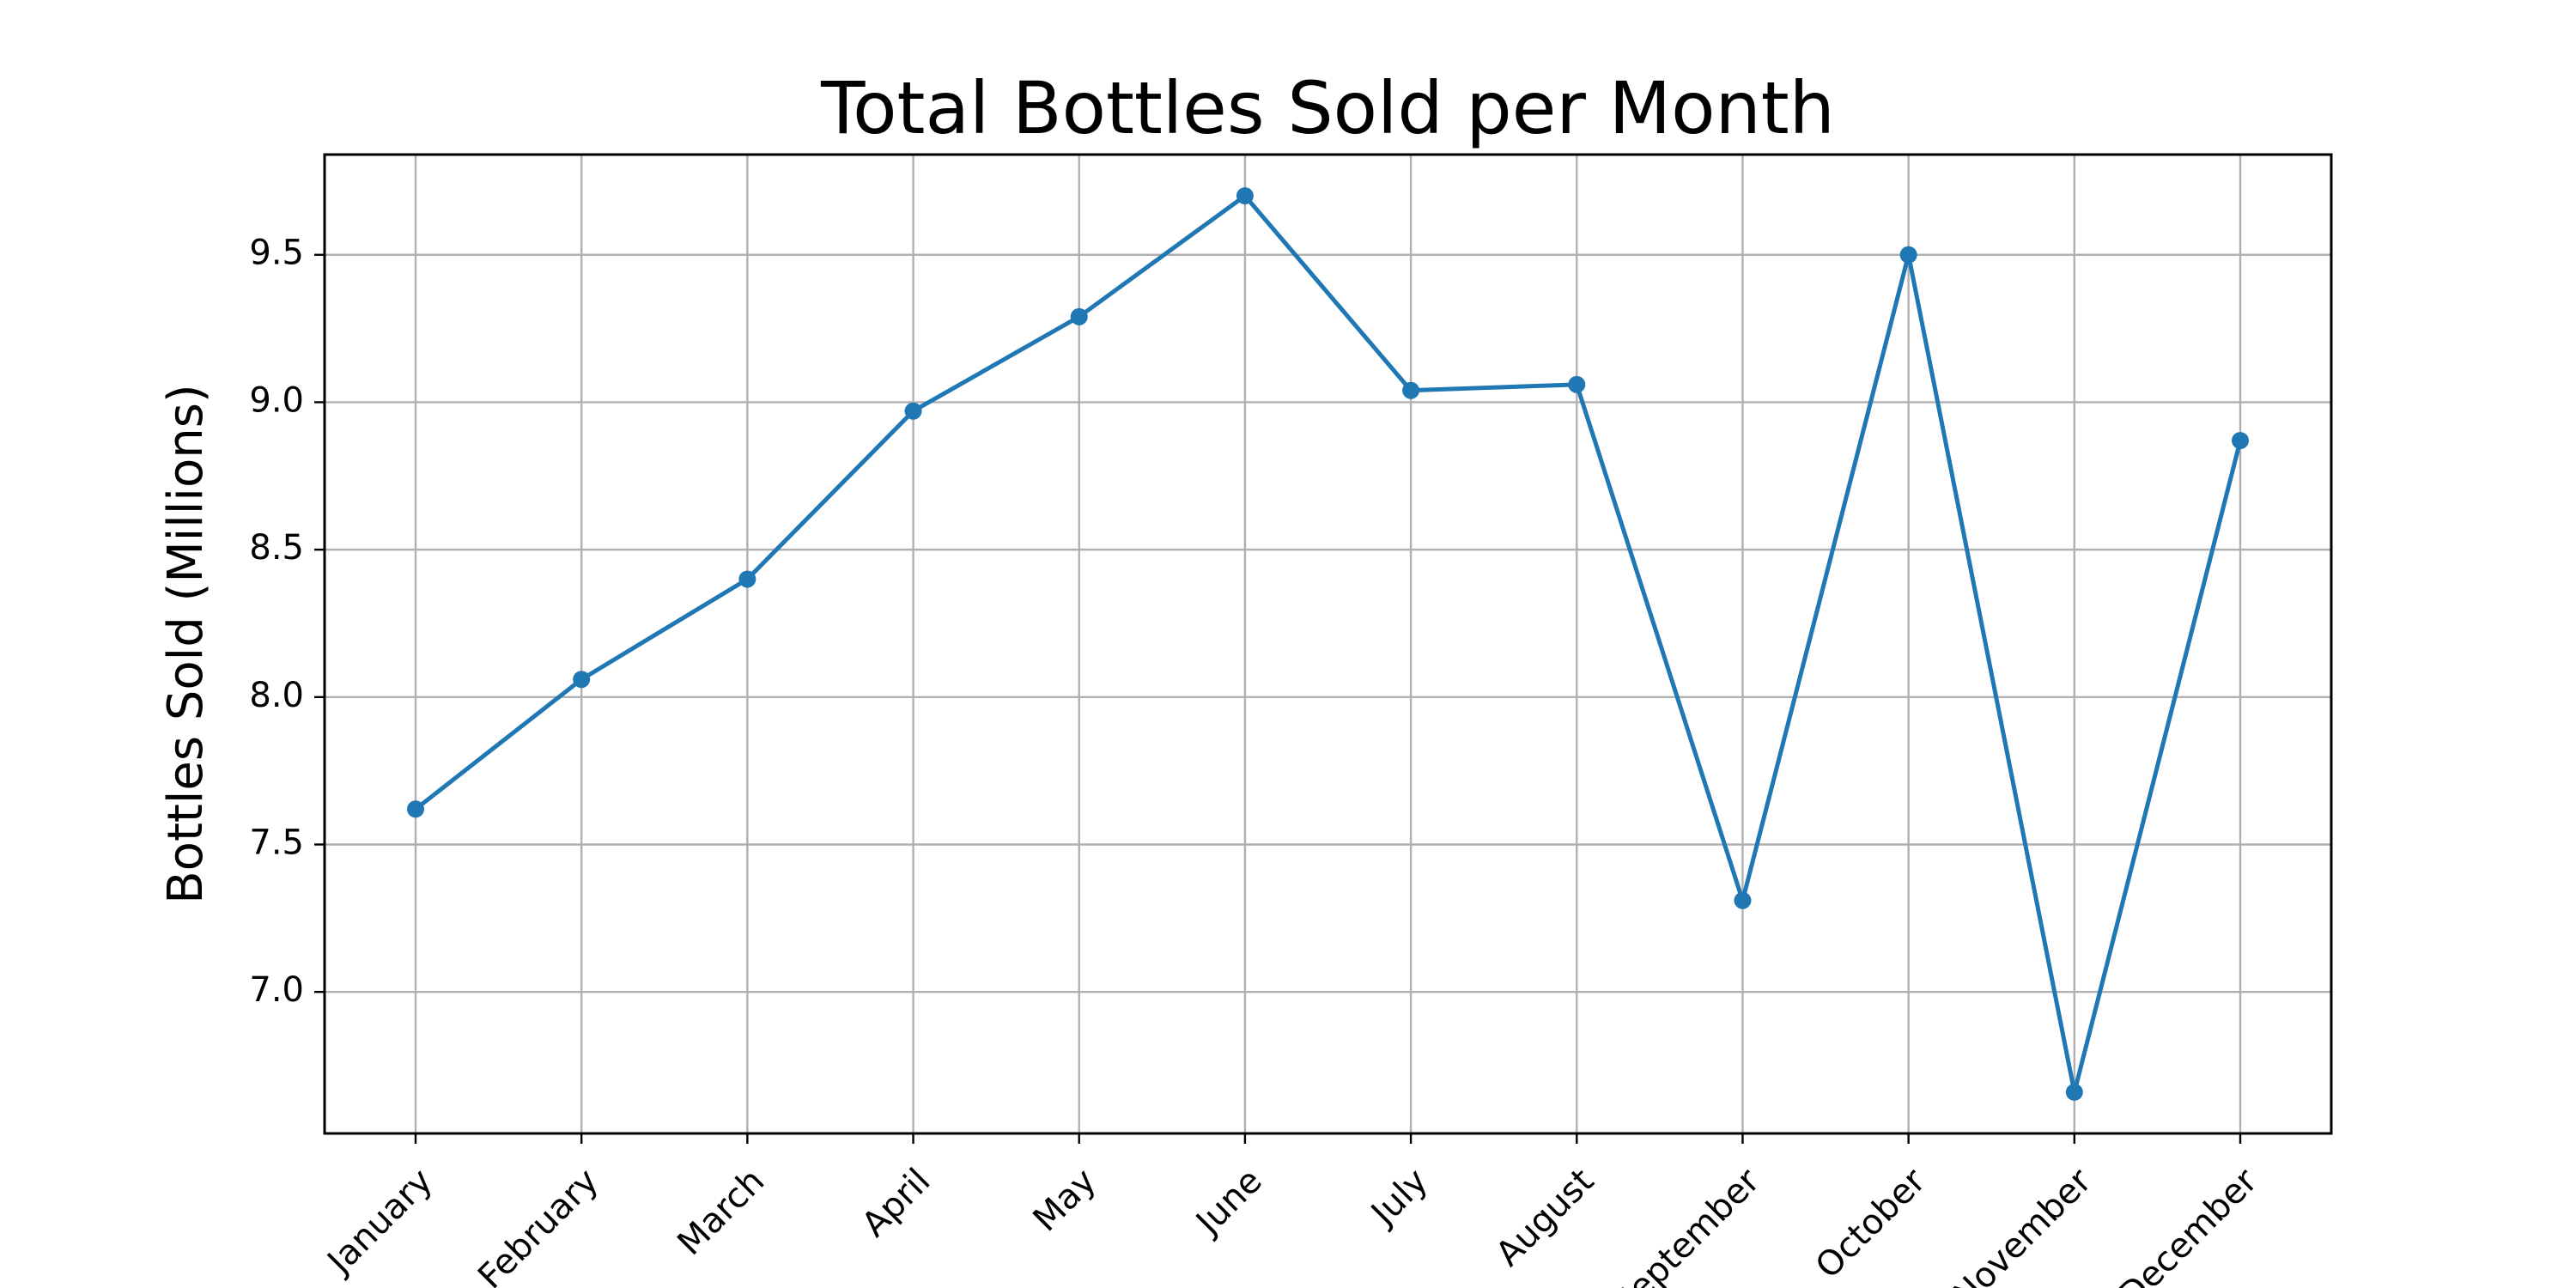  Describe the element at coordinates (276, 695) in the screenshot. I see `y-tick-label: 8.0` at that location.